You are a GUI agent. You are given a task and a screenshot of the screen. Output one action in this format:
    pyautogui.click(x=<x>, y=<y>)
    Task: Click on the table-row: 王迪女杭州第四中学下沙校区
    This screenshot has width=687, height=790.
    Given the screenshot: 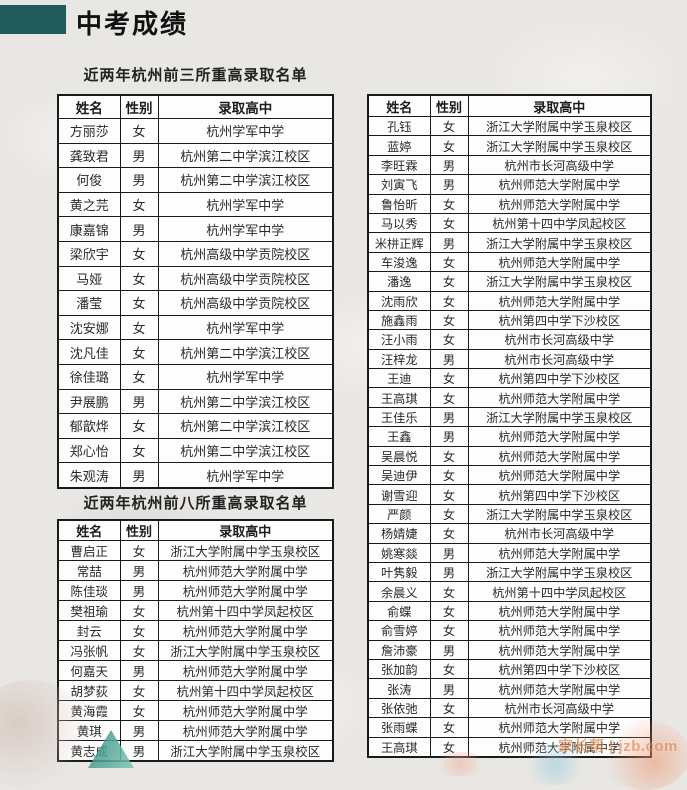 What is the action you would take?
    pyautogui.click(x=509, y=378)
    